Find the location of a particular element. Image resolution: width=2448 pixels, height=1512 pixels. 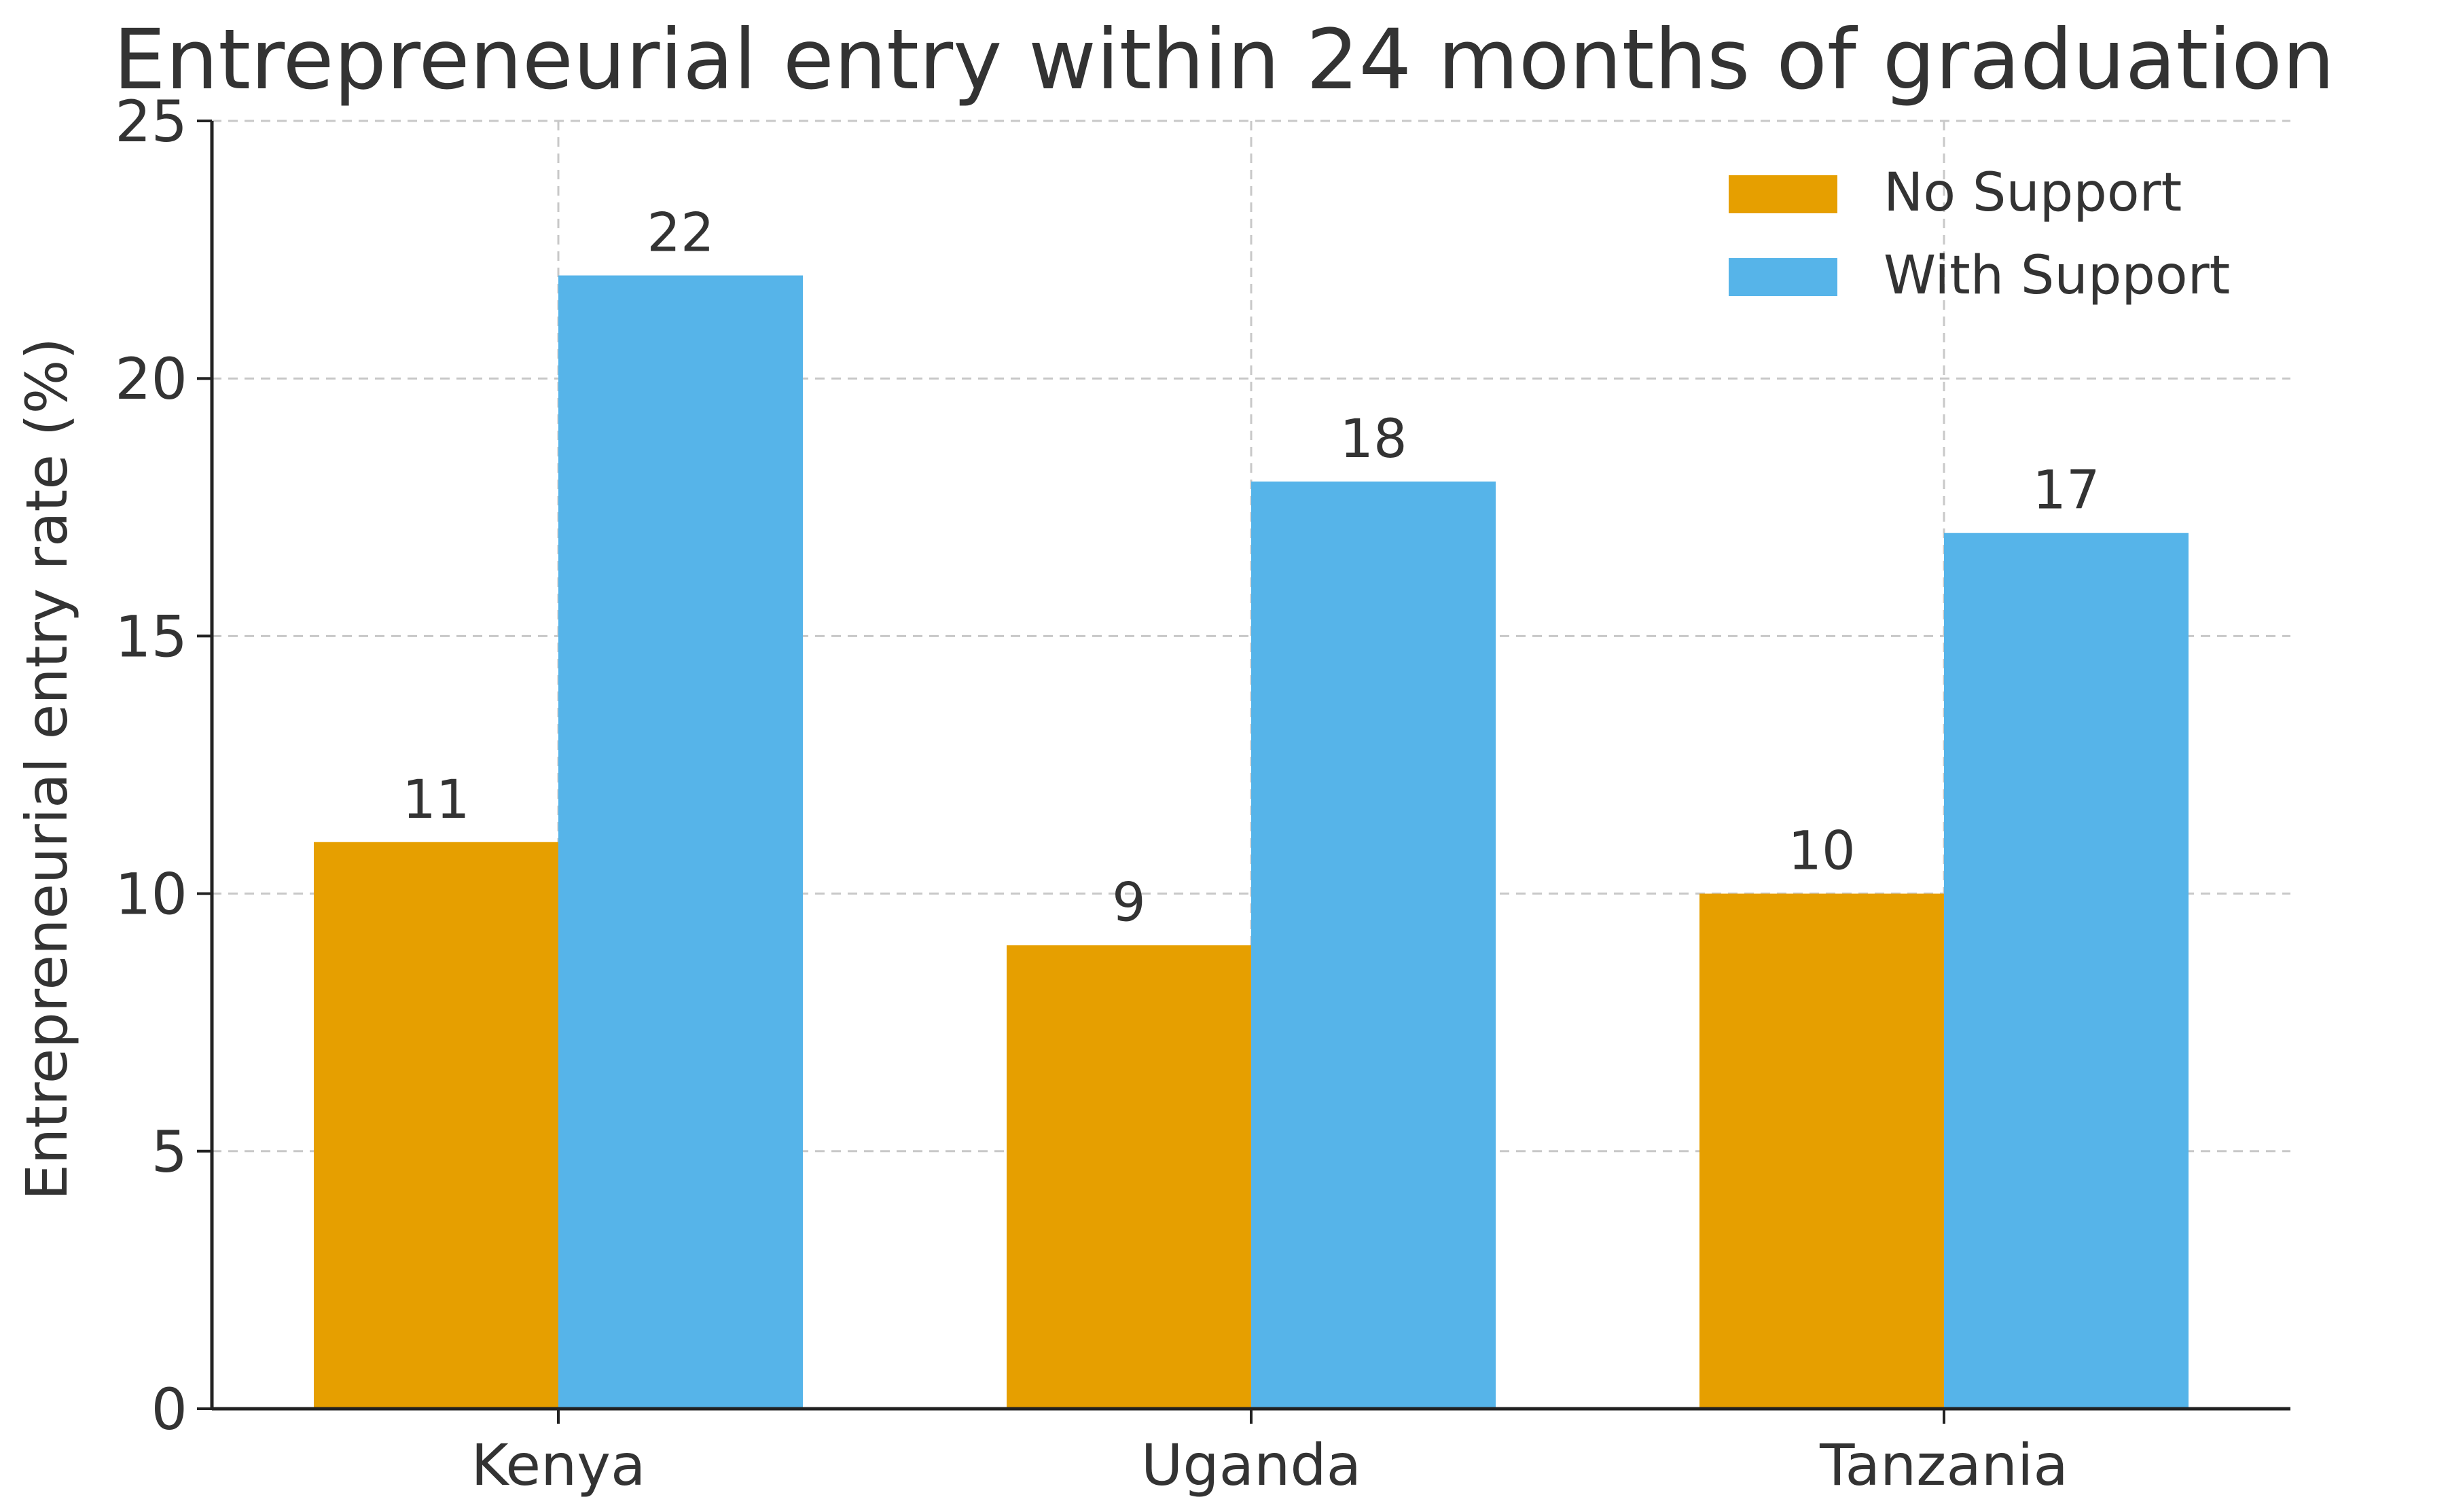

bar-no-support-uganda is located at coordinates (1129, 1177).